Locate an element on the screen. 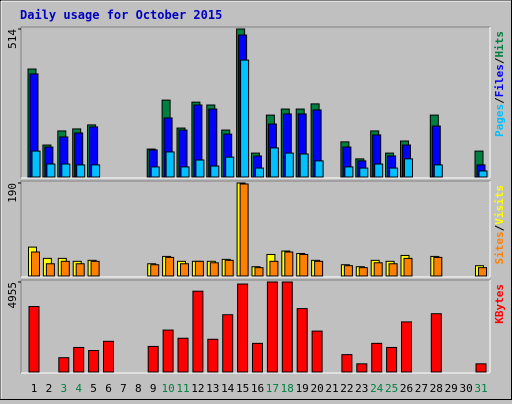 The height and width of the screenshot is (404, 512). legend: Sites/Visits is located at coordinates (499, 225).